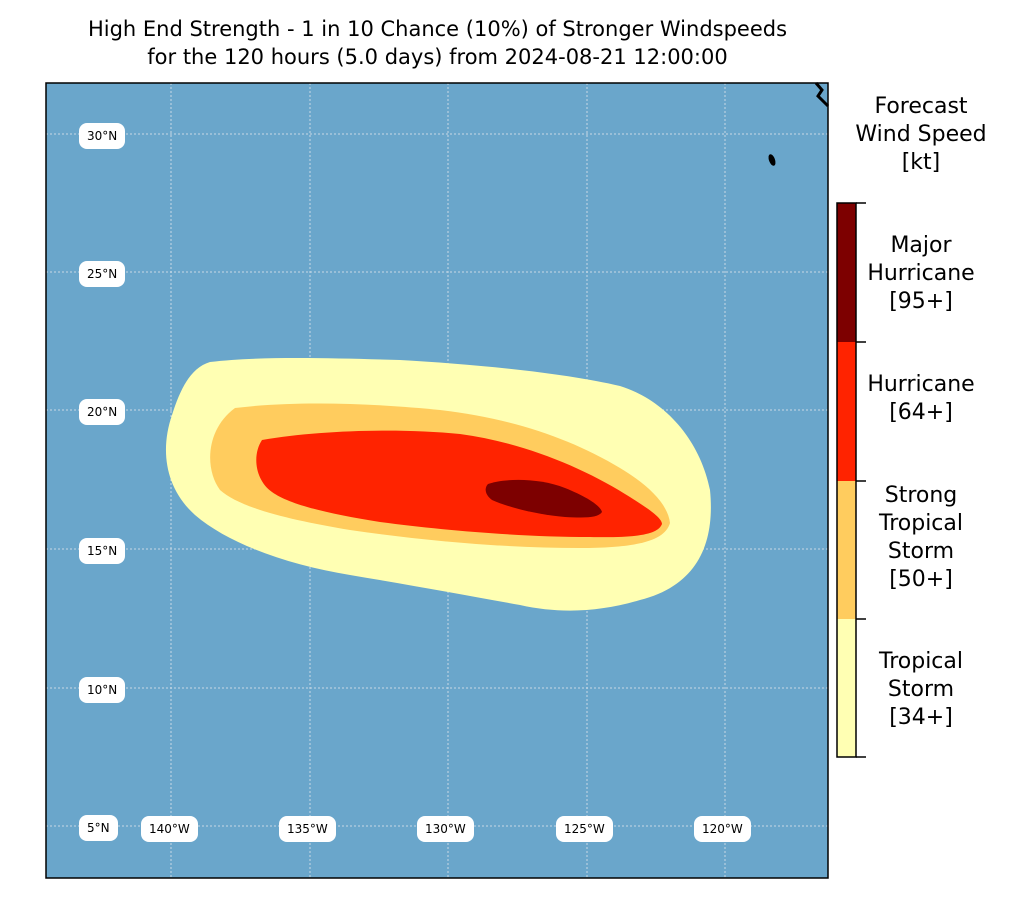 The image size is (1015, 898). I want to click on colorbar-tropical-storm-swatch, so click(846, 688).